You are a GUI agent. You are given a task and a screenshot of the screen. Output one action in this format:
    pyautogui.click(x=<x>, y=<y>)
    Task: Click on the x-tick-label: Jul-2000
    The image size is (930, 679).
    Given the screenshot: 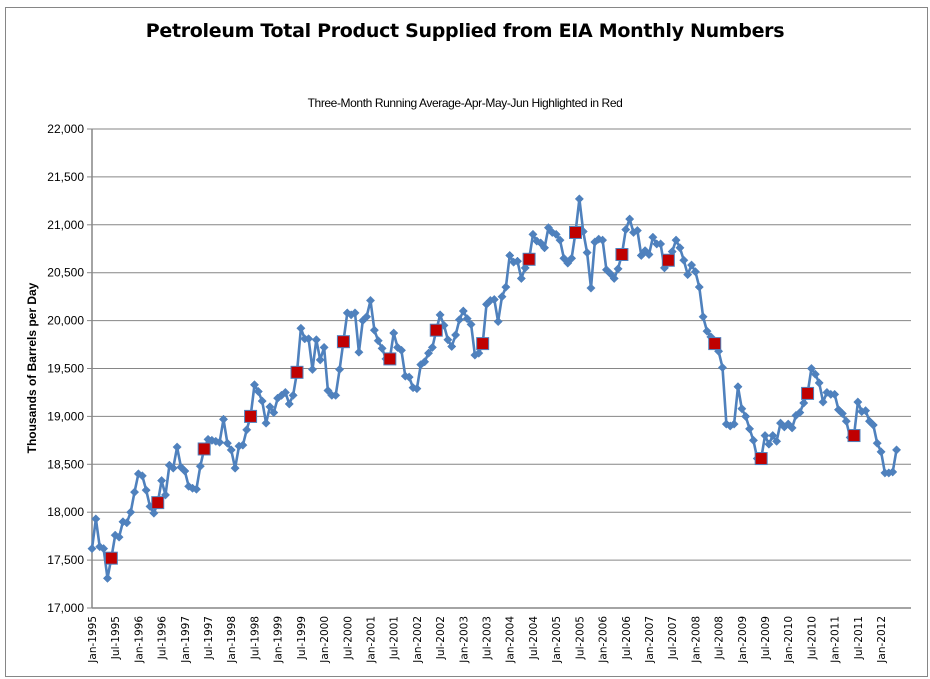 What is the action you would take?
    pyautogui.click(x=348, y=638)
    